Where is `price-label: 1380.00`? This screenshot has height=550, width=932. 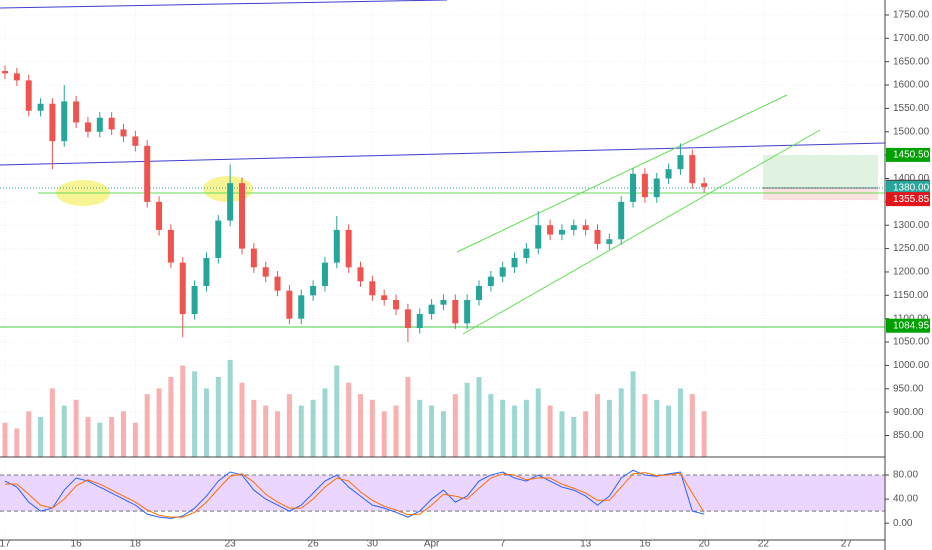
price-label: 1380.00 is located at coordinates (911, 187).